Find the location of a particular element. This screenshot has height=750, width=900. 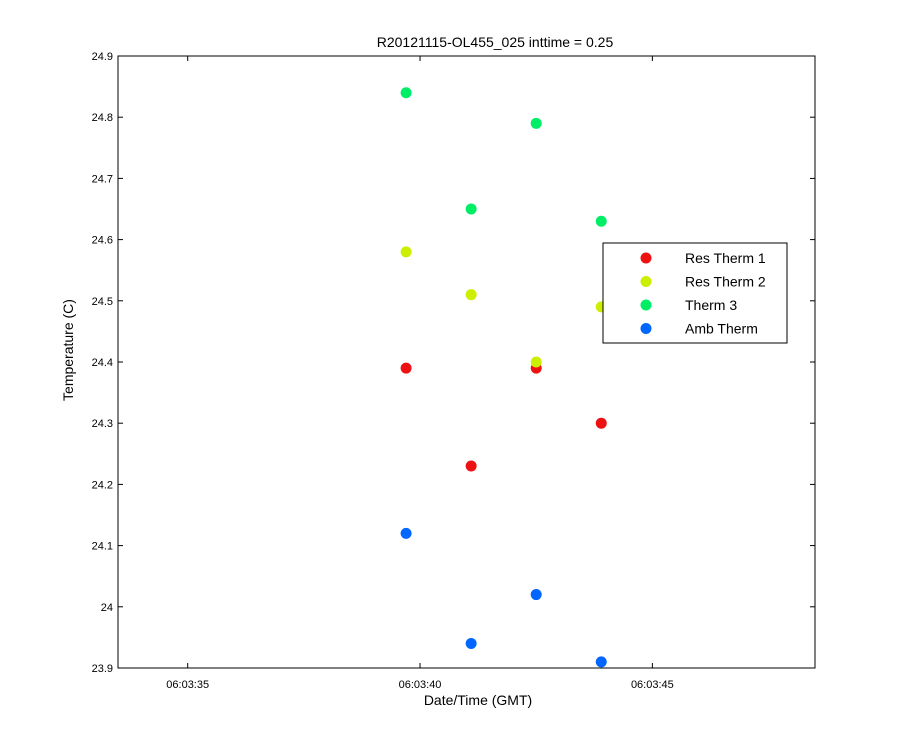

y-tick-label: 24.8 is located at coordinates (102, 118).